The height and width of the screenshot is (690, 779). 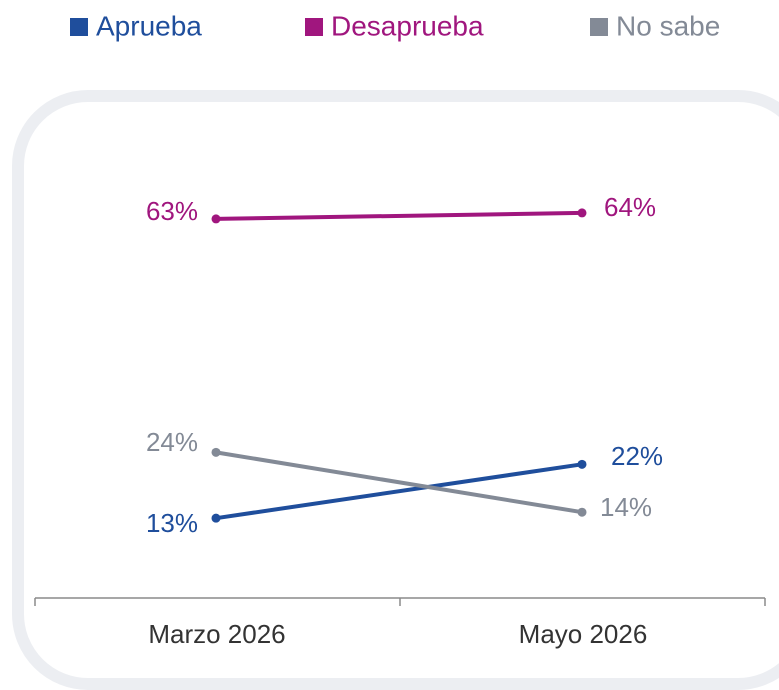 What do you see at coordinates (407, 25) in the screenshot?
I see `legend-label: Desaprueba` at bounding box center [407, 25].